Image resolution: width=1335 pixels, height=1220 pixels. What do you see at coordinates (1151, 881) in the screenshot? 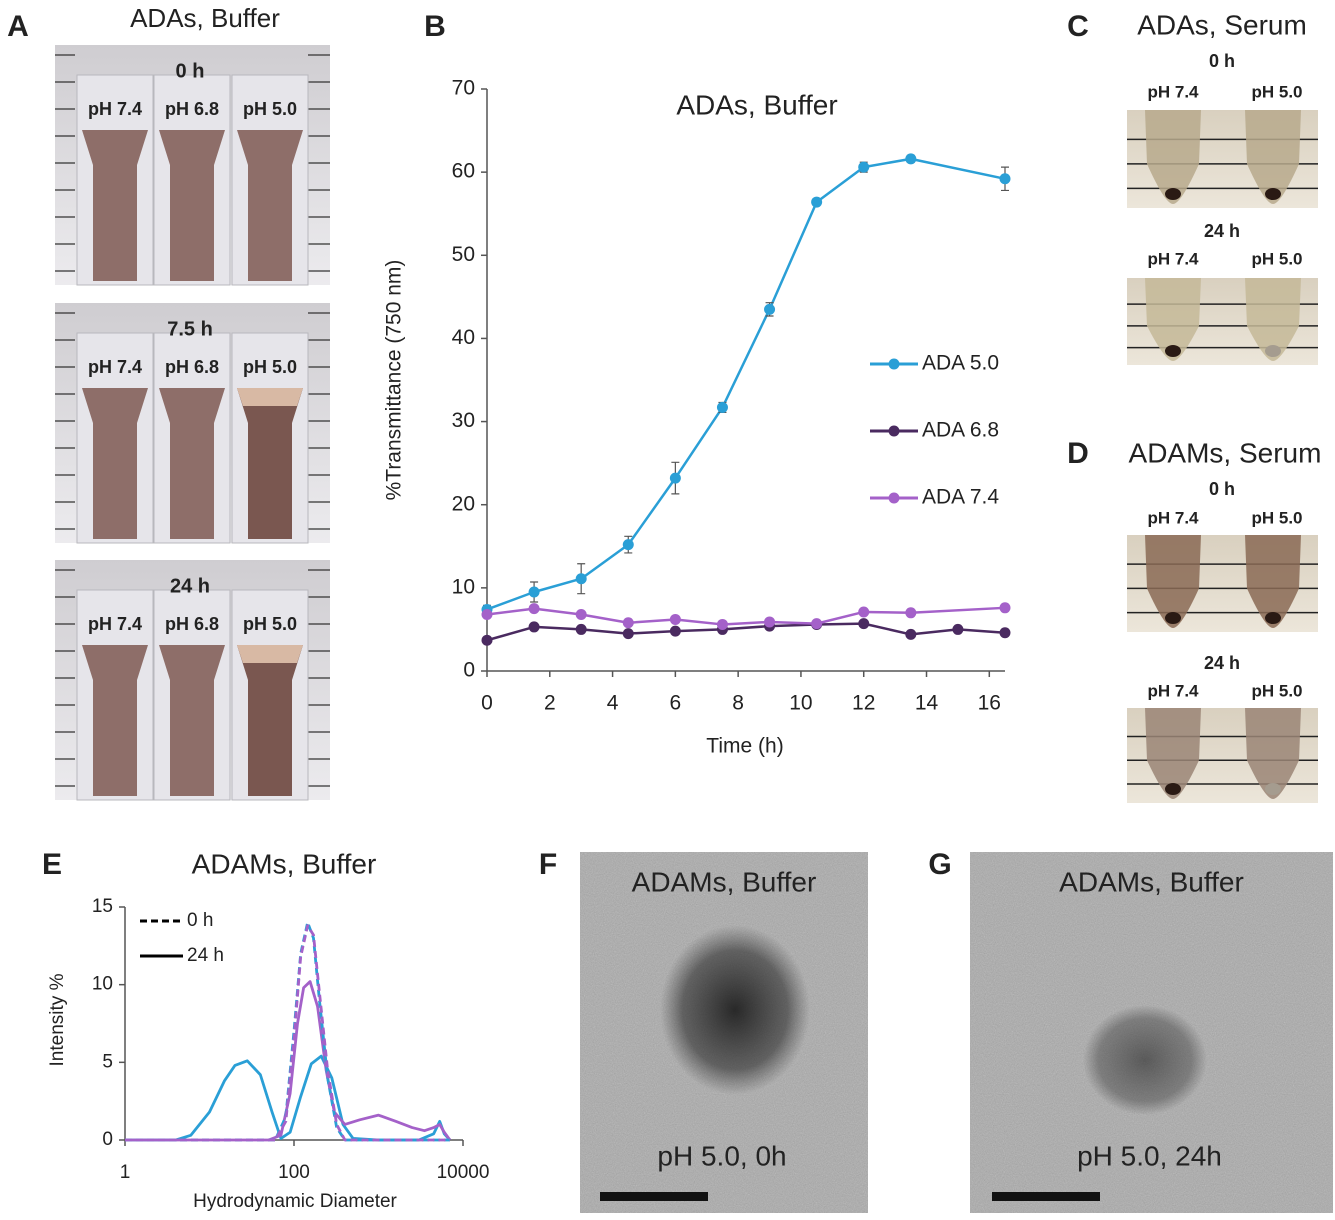
I see `panel-title: ADAMs, Buffer` at bounding box center [1151, 881].